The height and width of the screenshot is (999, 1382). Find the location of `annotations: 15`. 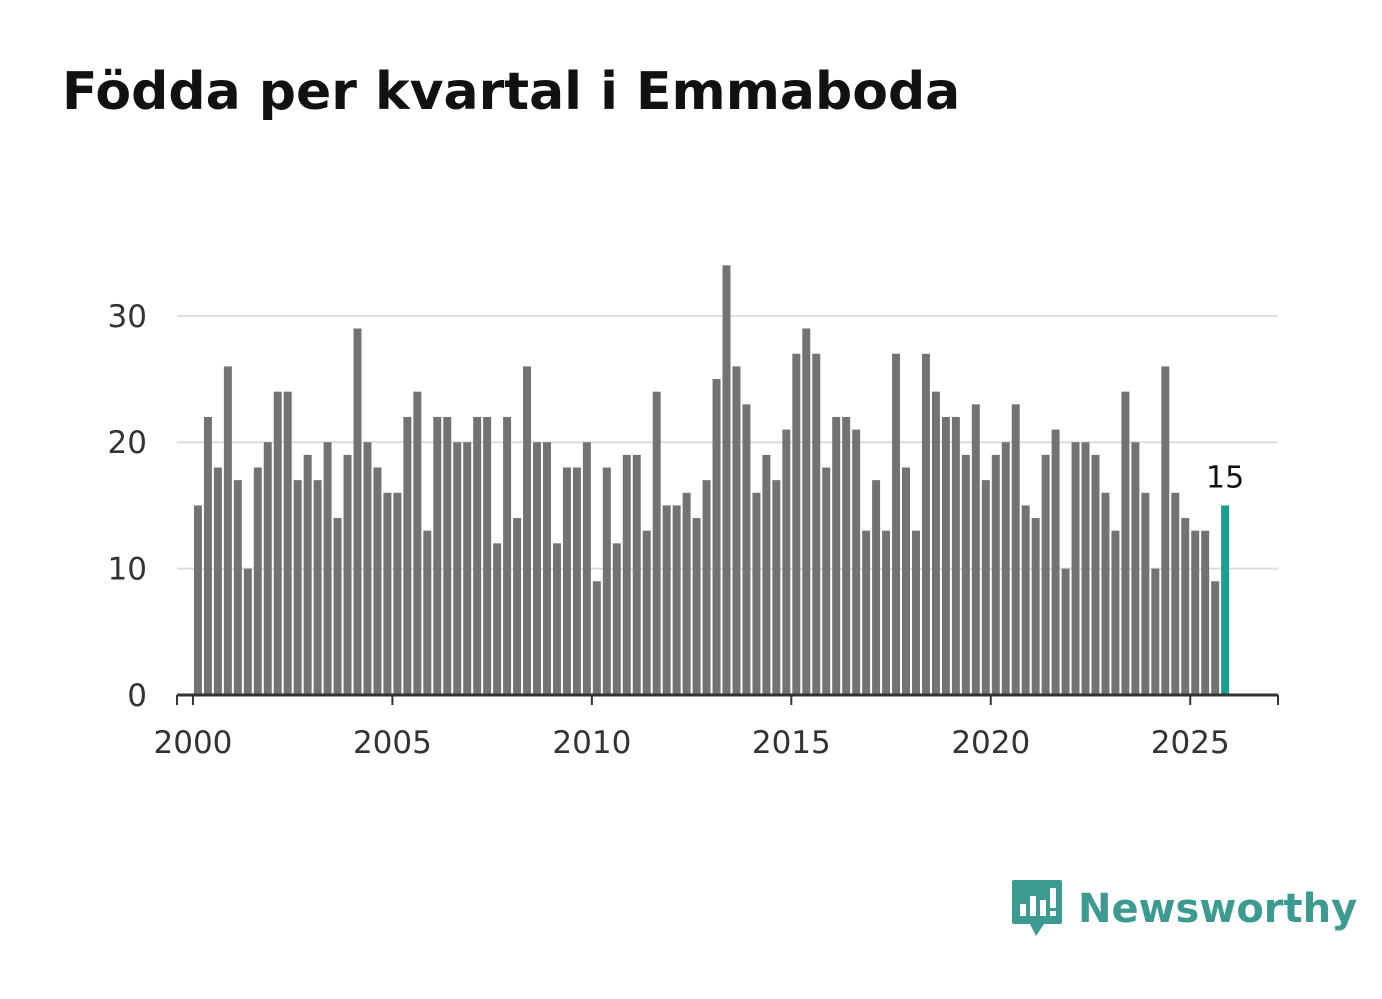

annotations: 15 is located at coordinates (1225, 477).